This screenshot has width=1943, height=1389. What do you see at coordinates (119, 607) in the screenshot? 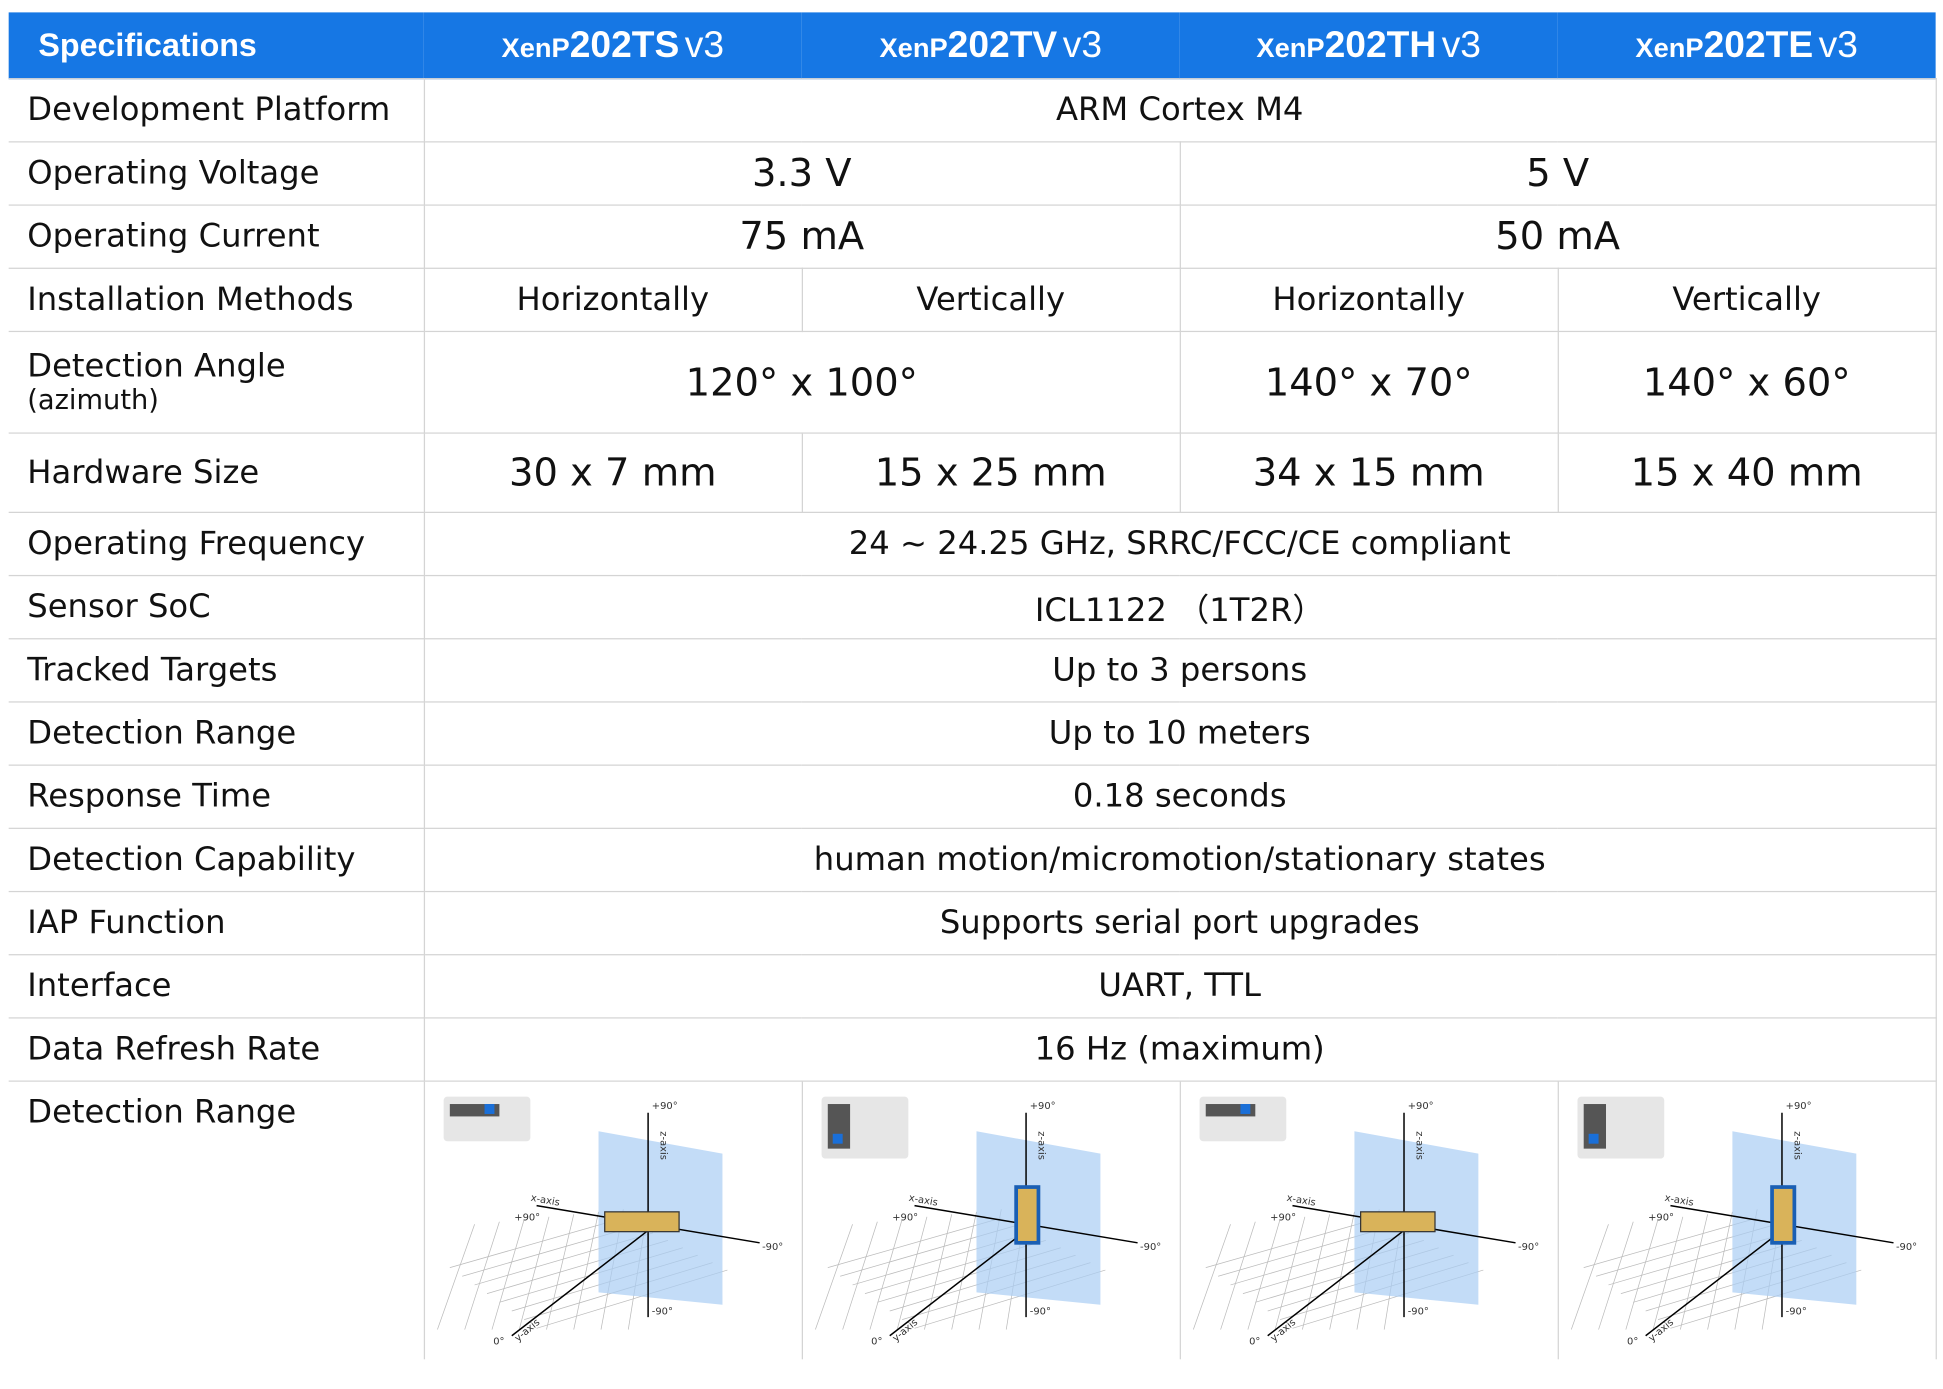
I see `label-text: Sensor SoC` at bounding box center [119, 607].